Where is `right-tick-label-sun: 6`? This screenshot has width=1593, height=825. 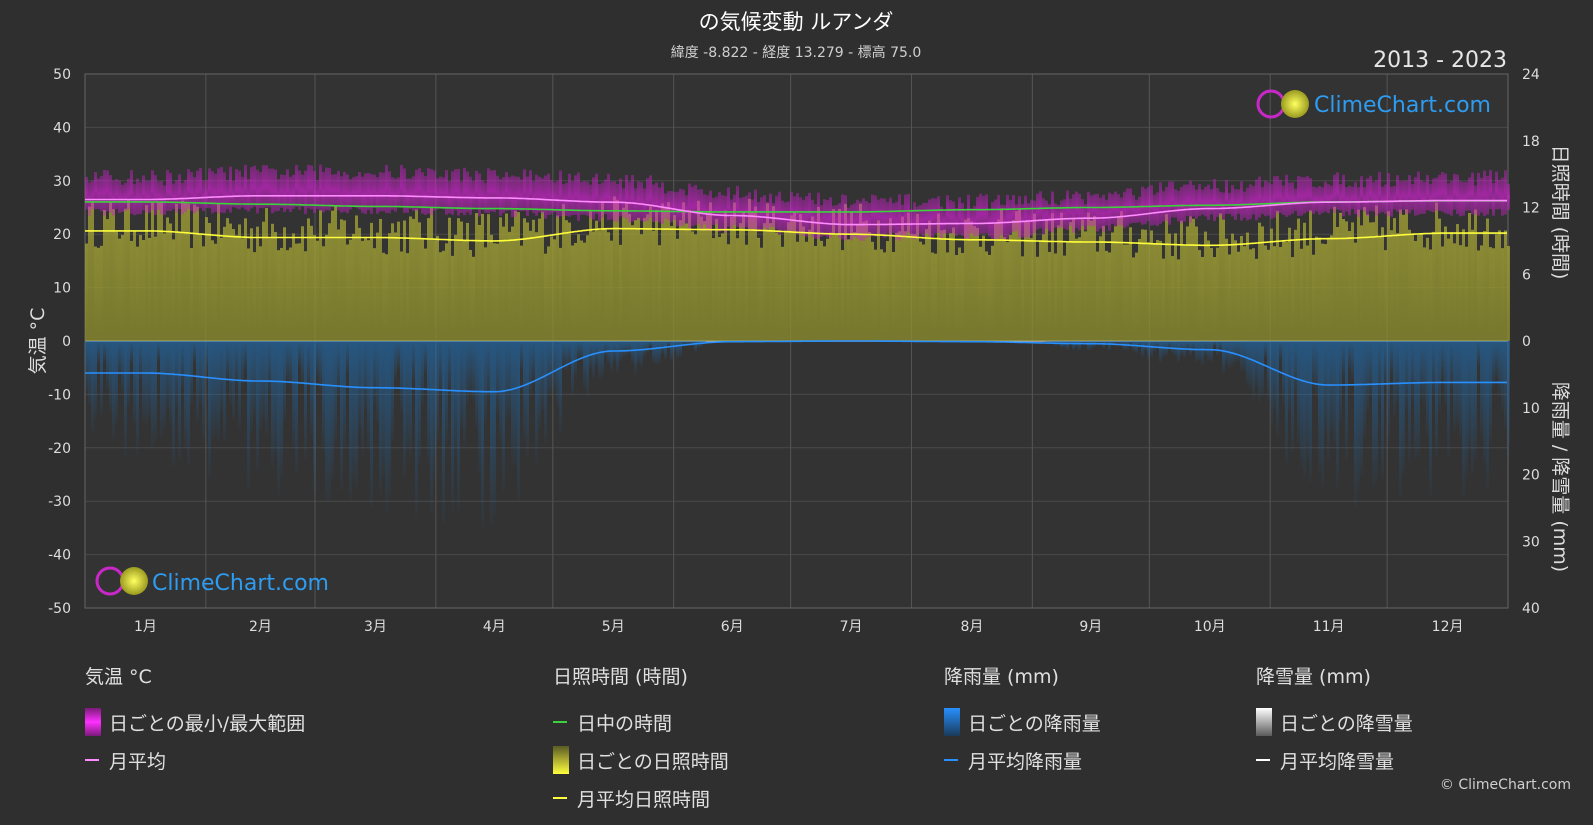
right-tick-label-sun: 6 is located at coordinates (1526, 275).